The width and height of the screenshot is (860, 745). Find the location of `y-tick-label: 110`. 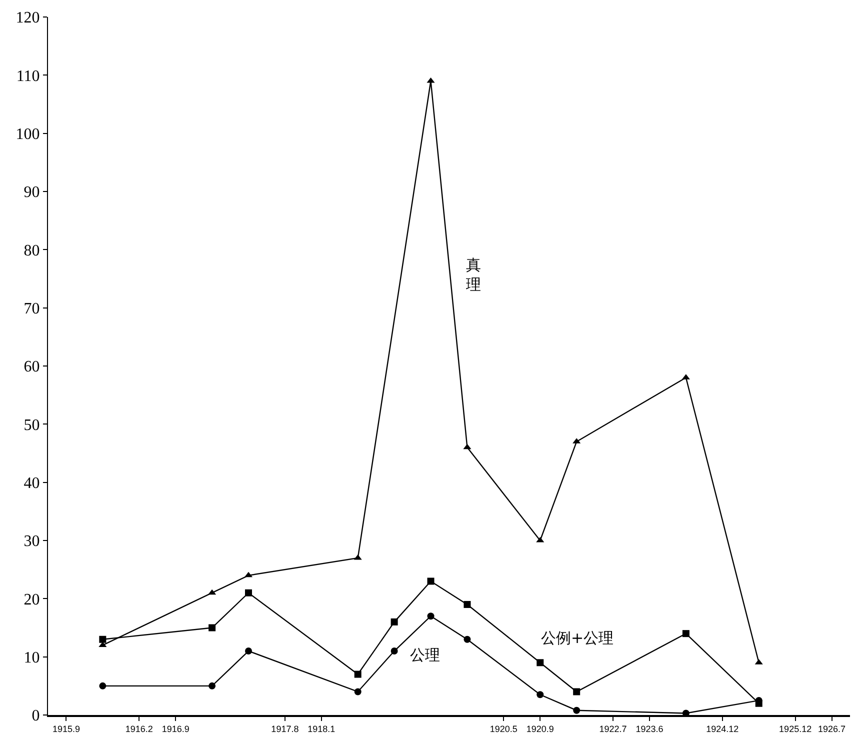

y-tick-label: 110 is located at coordinates (28, 76).